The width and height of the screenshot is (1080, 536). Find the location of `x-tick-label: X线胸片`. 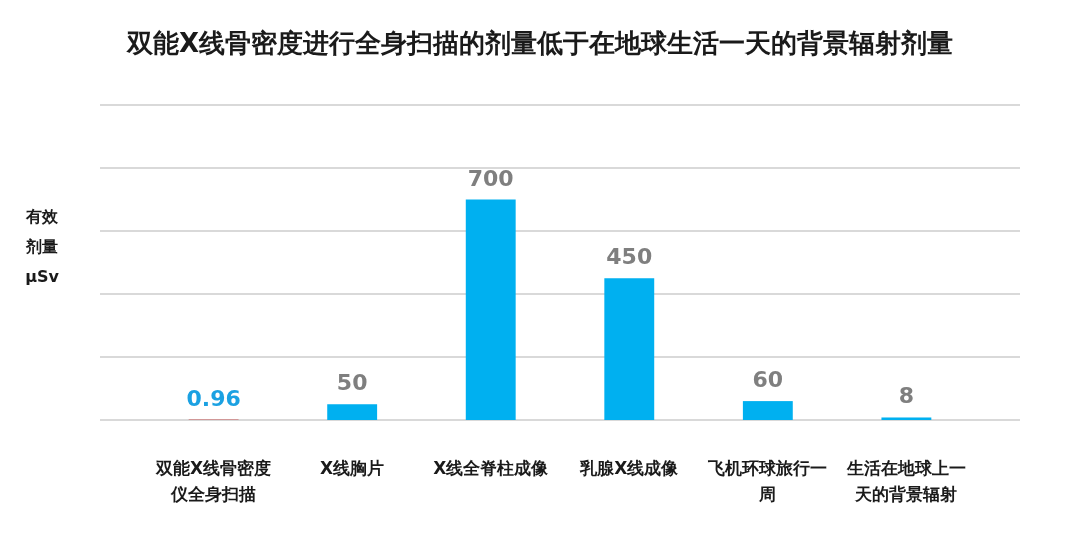

x-tick-label: X线胸片 is located at coordinates (352, 468).